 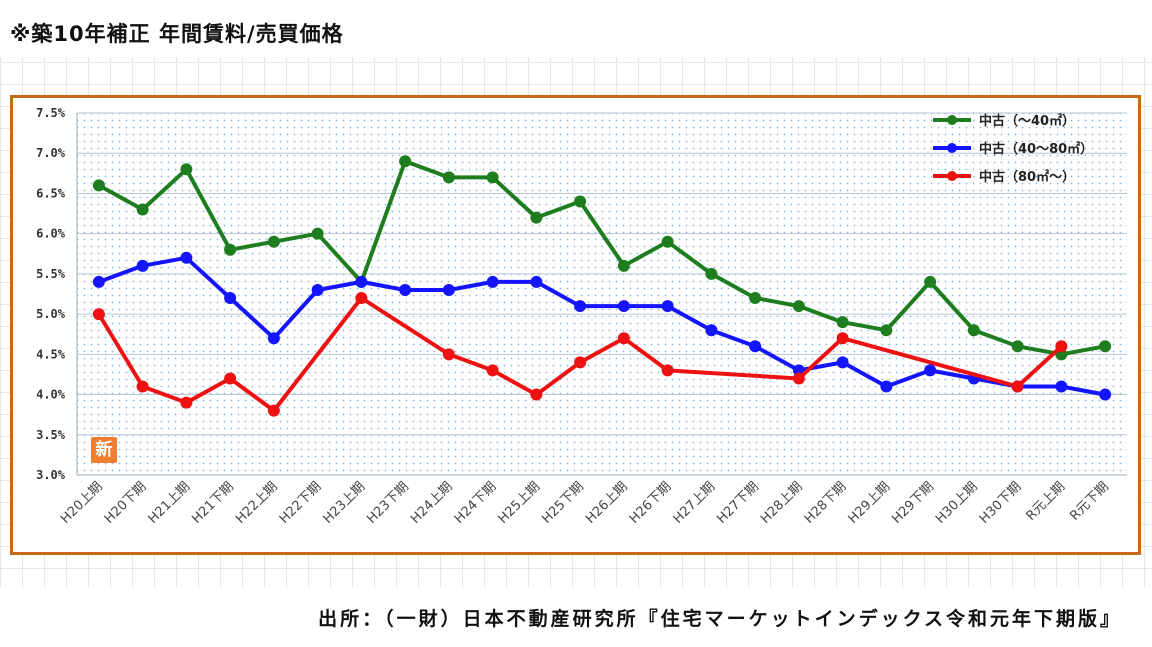 I want to click on x-tick-label: H27下期, so click(x=738, y=503).